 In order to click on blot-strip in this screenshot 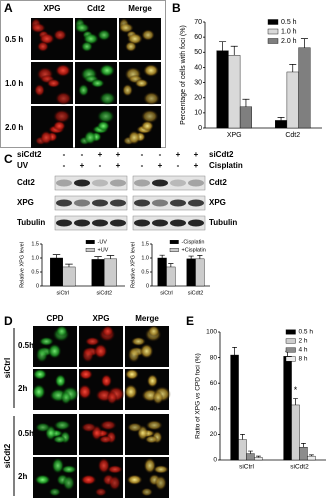, I will do `click(169, 203)`.